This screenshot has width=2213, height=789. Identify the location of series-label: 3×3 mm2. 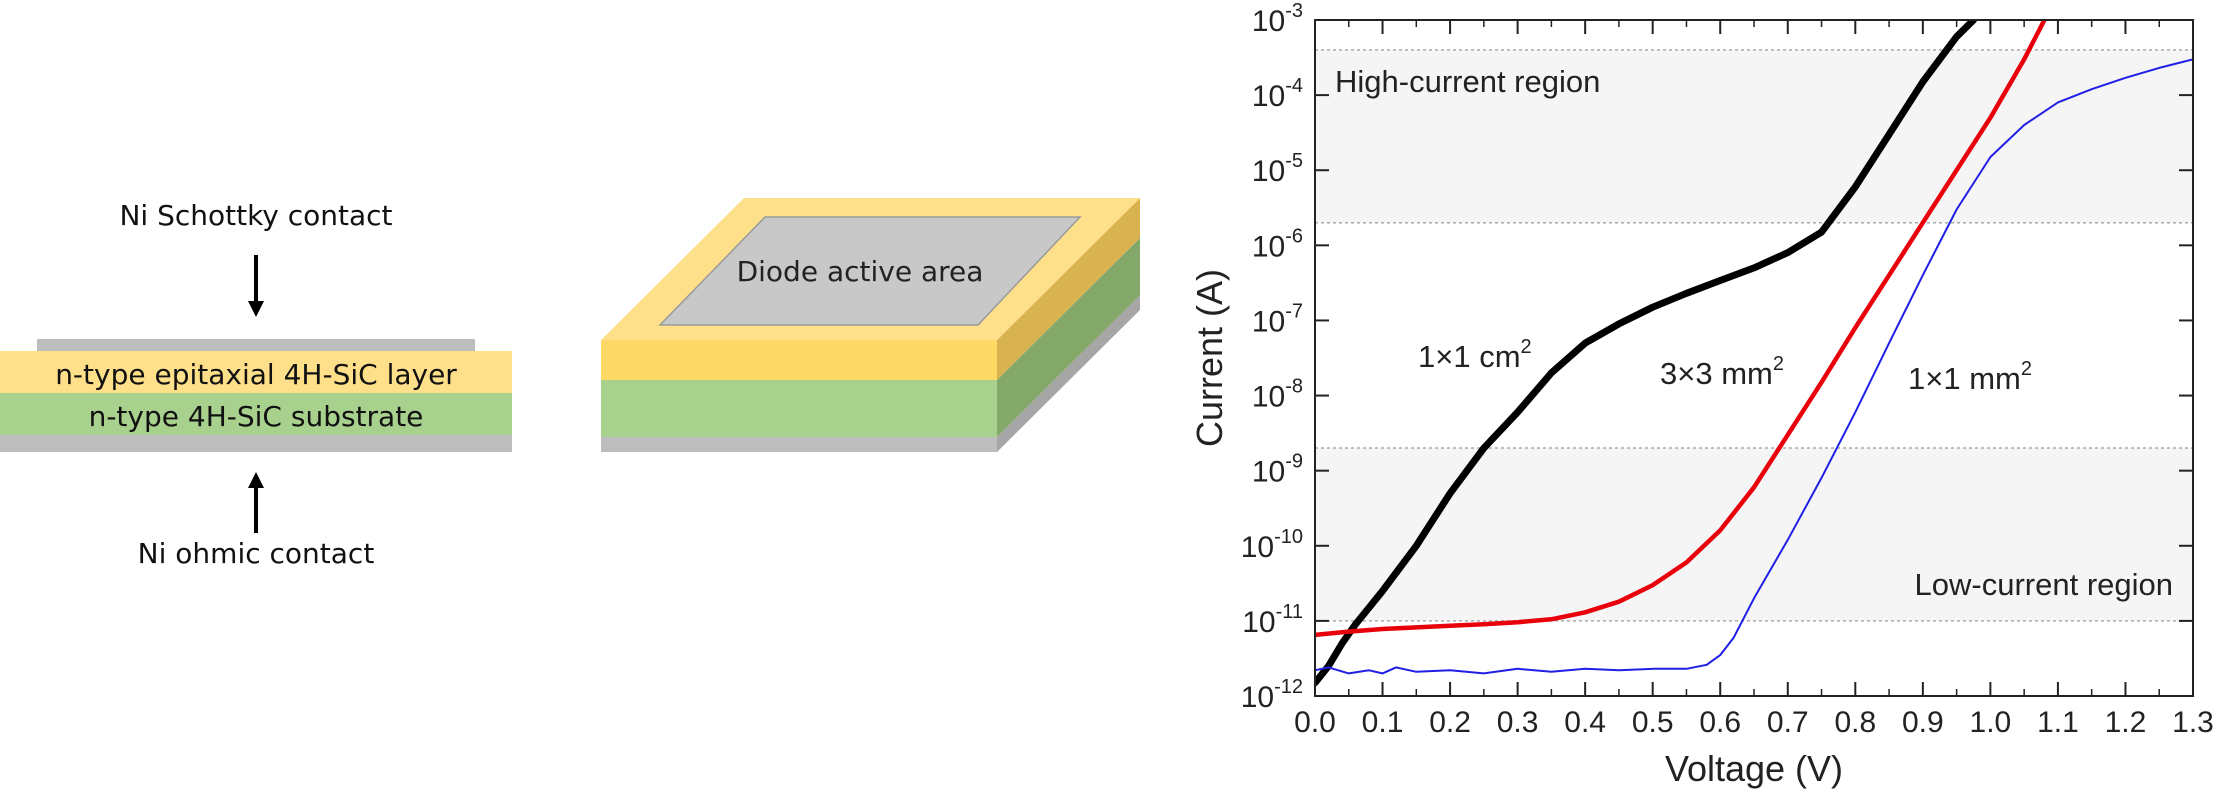
(1722, 372).